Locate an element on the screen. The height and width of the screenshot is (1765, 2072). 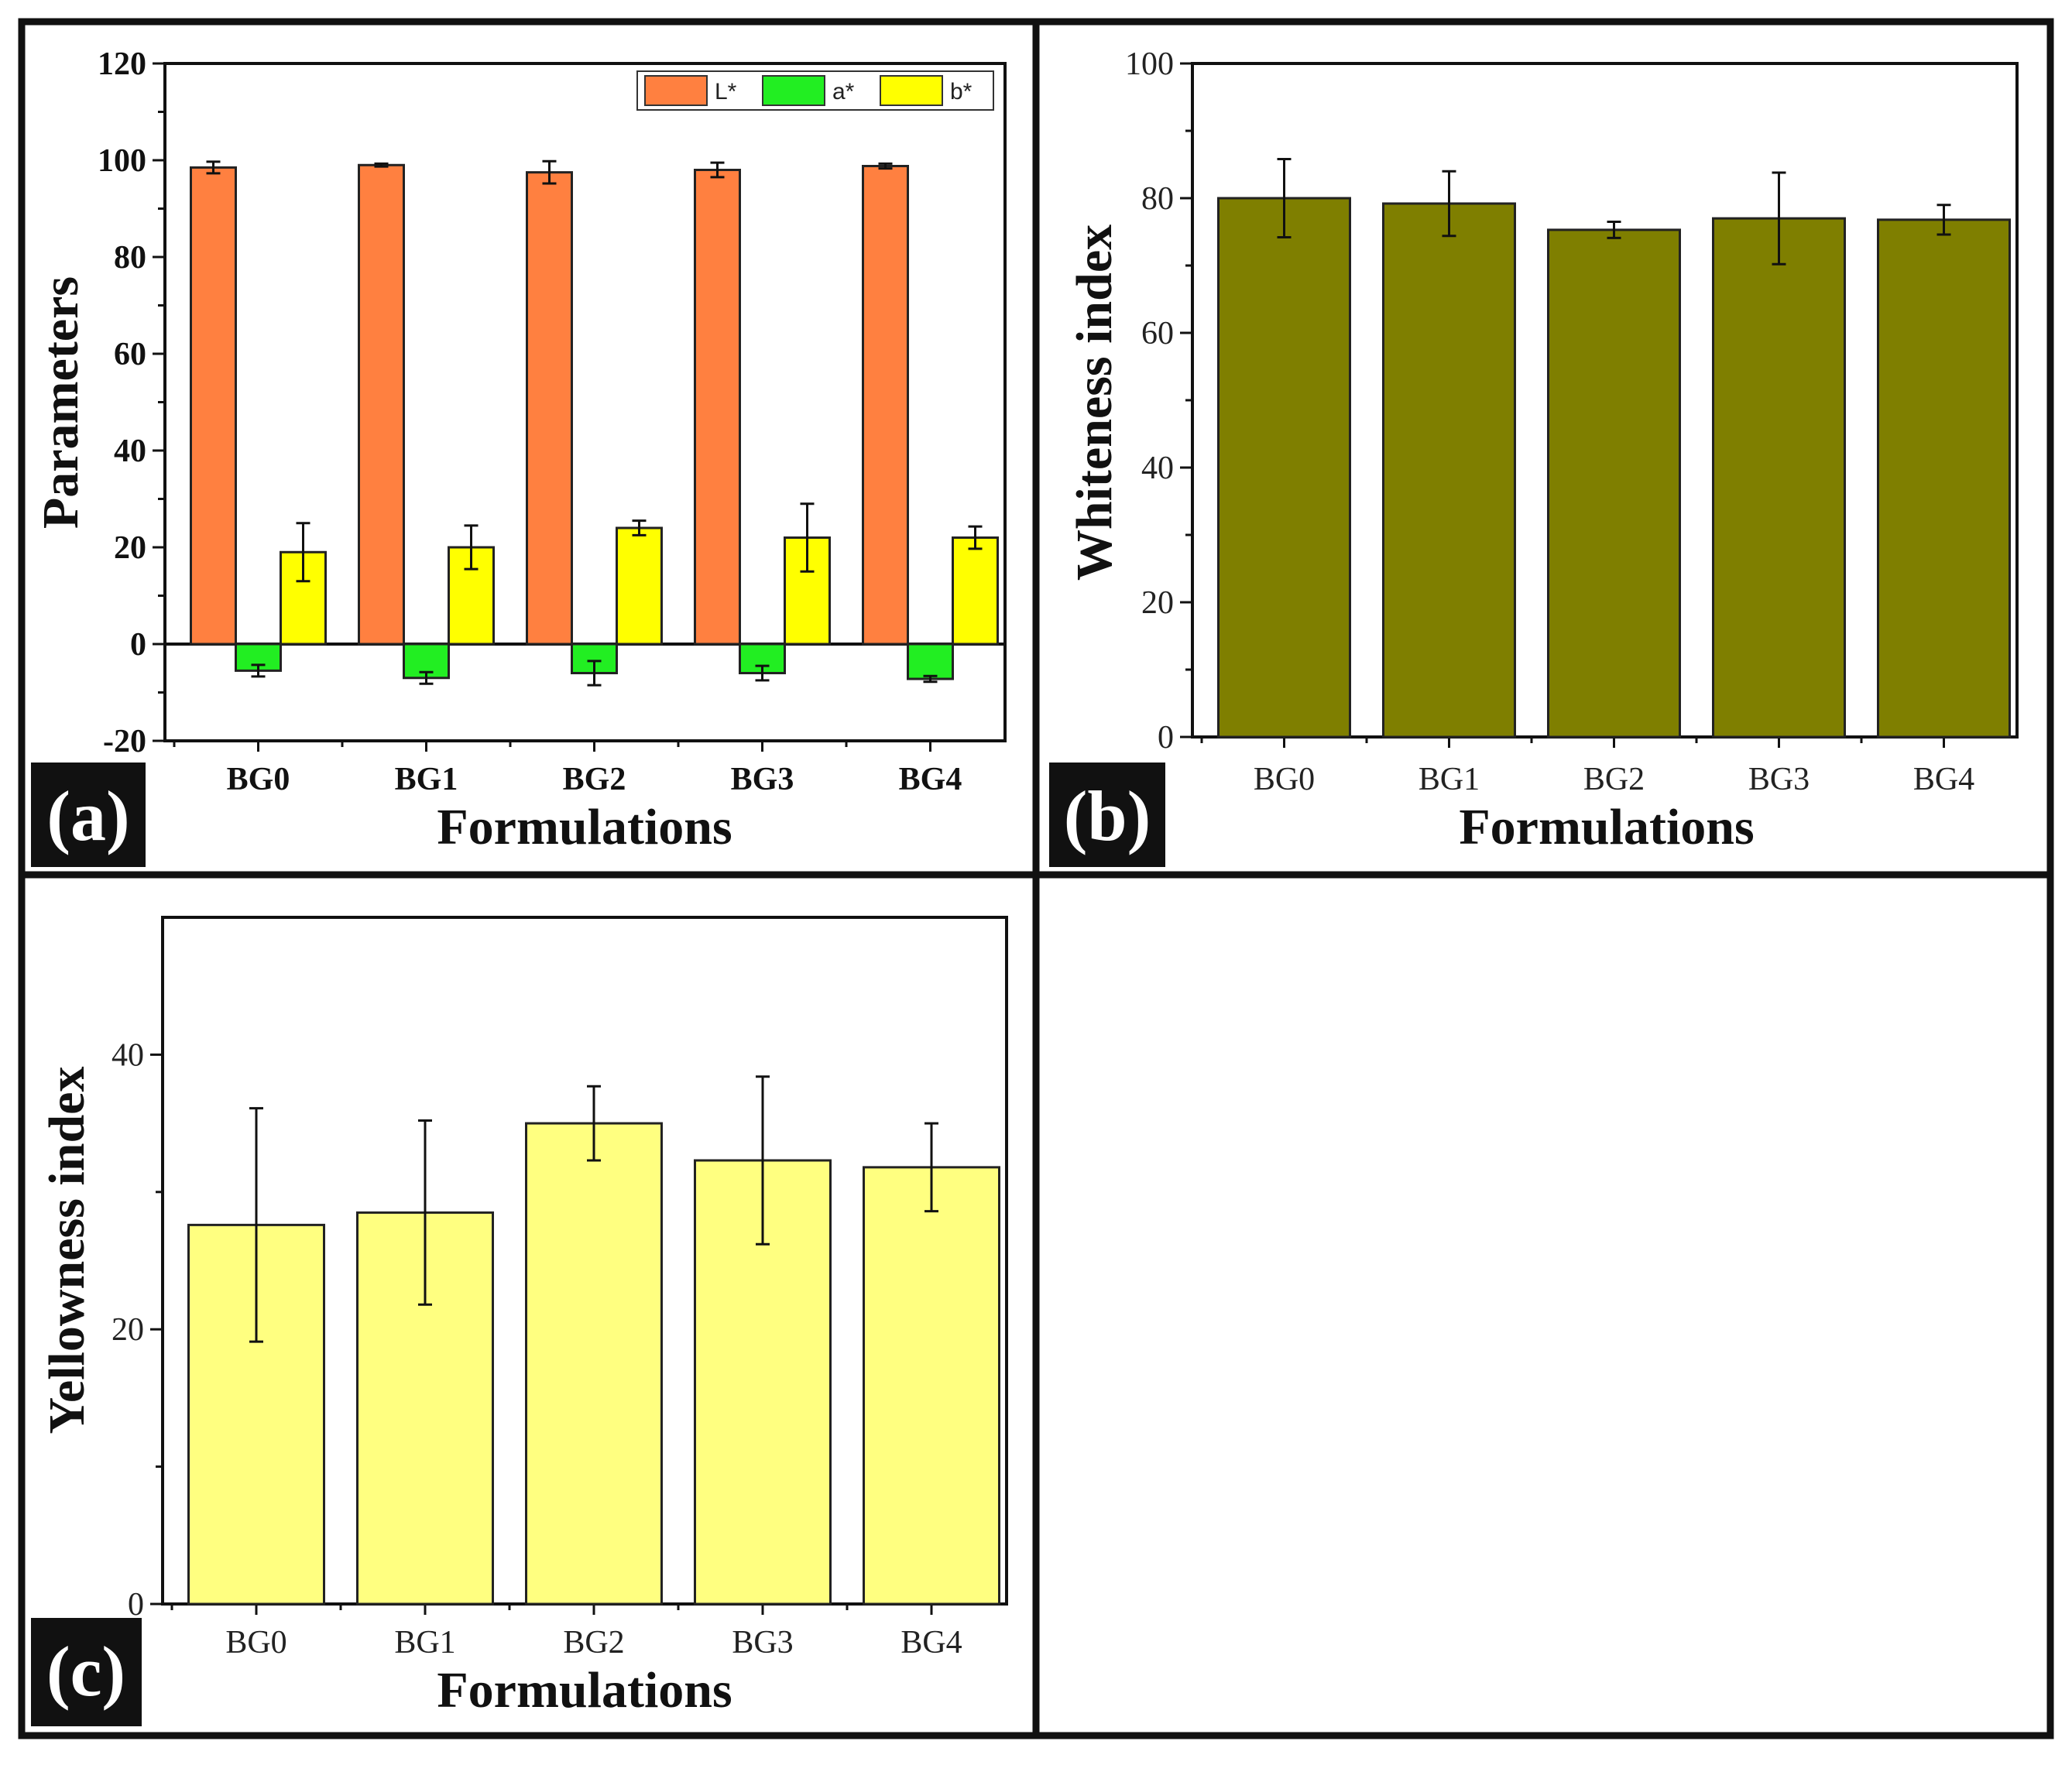
panel-c-x-axis-title: Formulations is located at coordinates (584, 1690).